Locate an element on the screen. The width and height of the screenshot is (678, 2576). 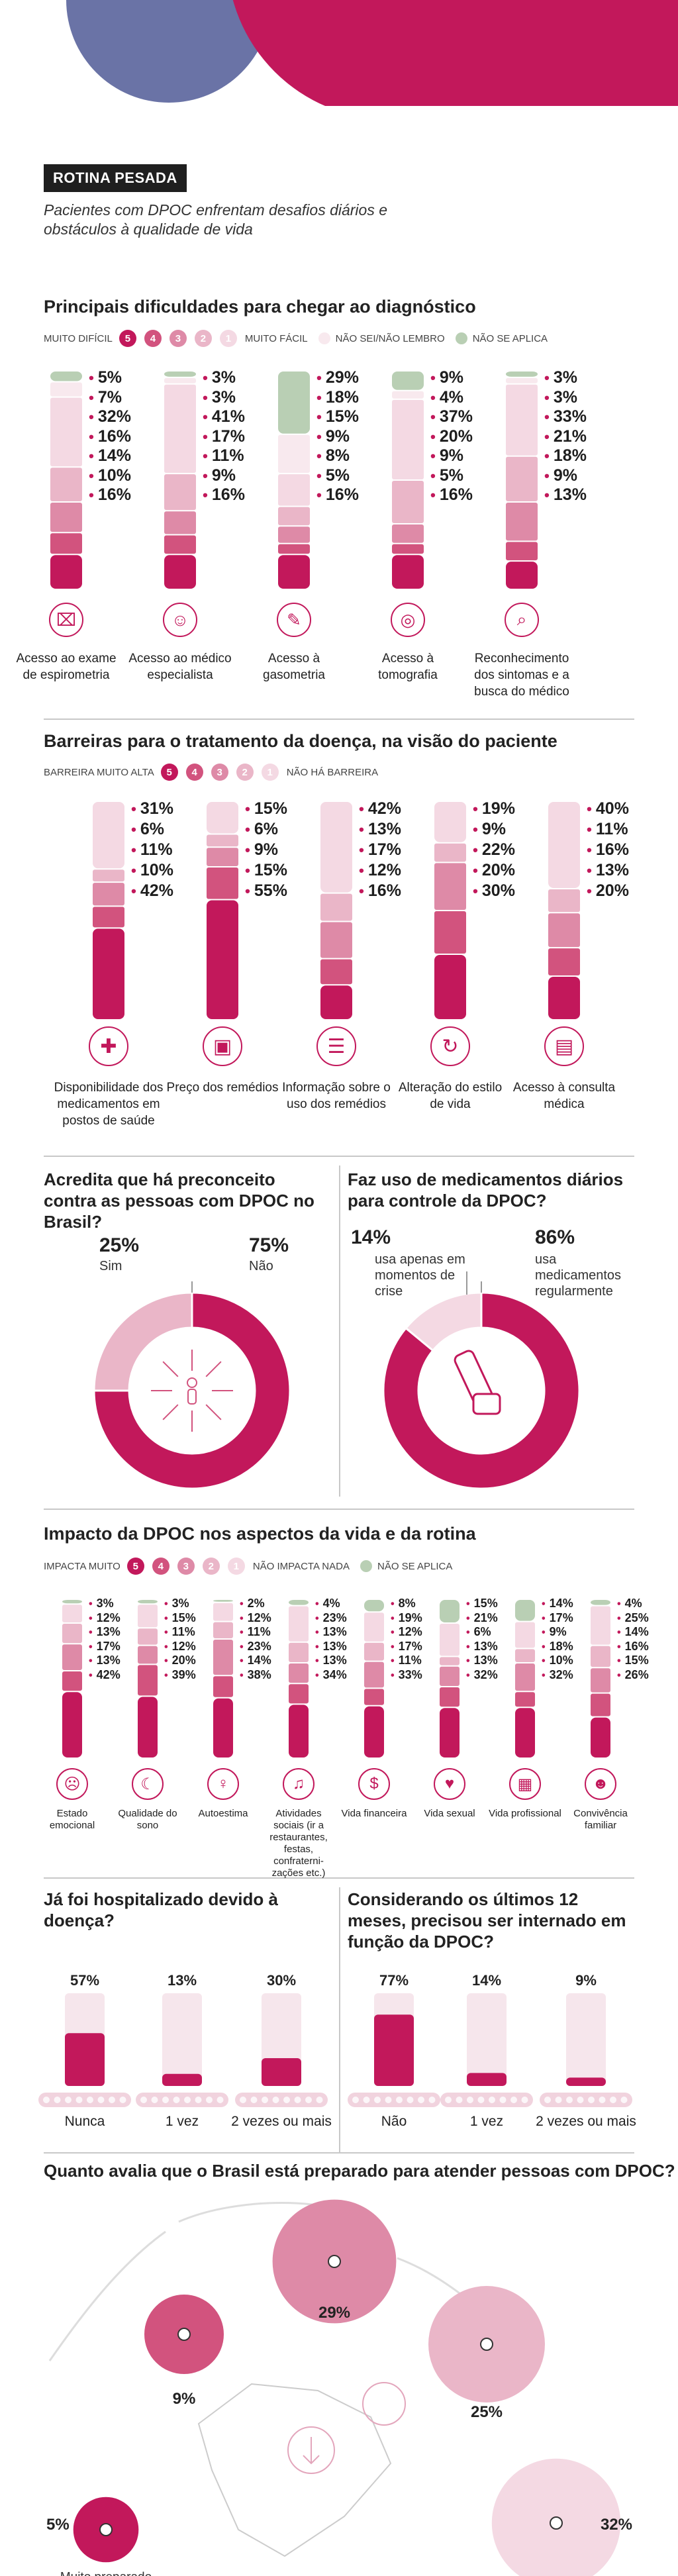
value-text: 17% is located at coordinates (108, 1646).